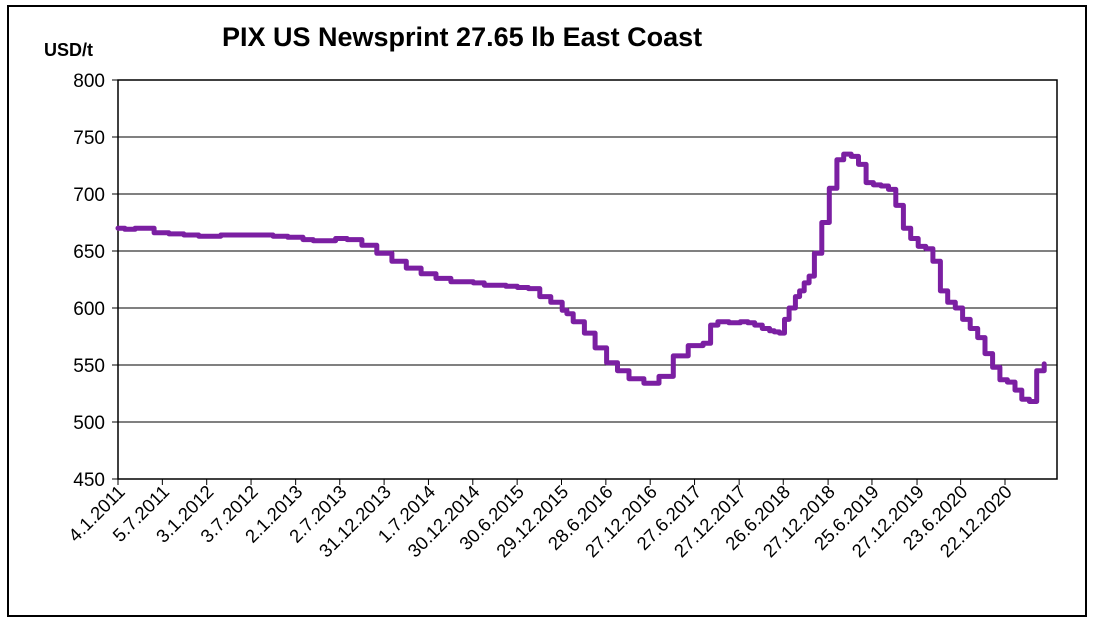 The height and width of the screenshot is (632, 1097). Describe the element at coordinates (462, 37) in the screenshot. I see `chart-title: PIX US Newsprint 27.65 lb East Coast` at that location.